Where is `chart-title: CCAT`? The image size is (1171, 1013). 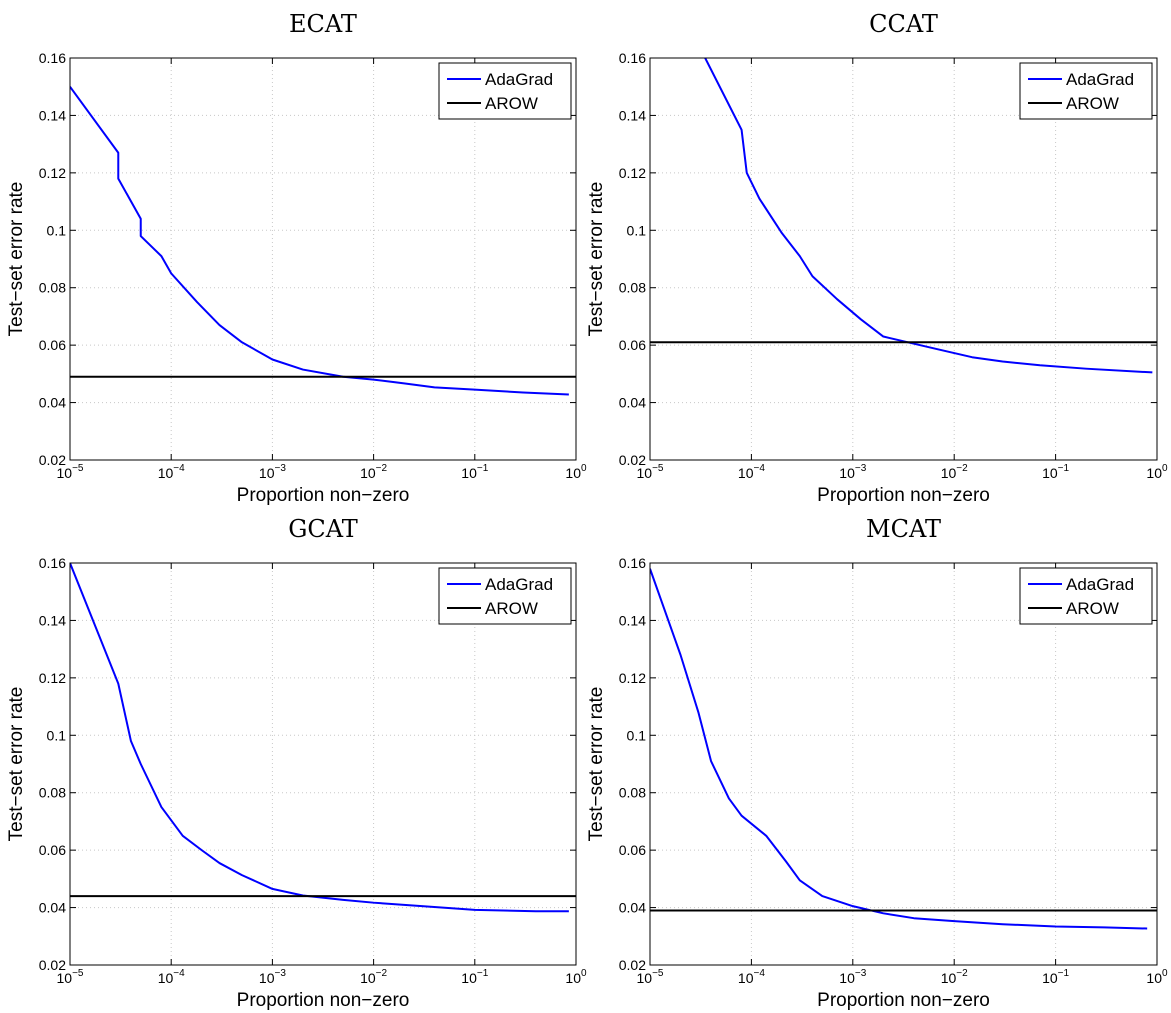
chart-title: CCAT is located at coordinates (903, 24).